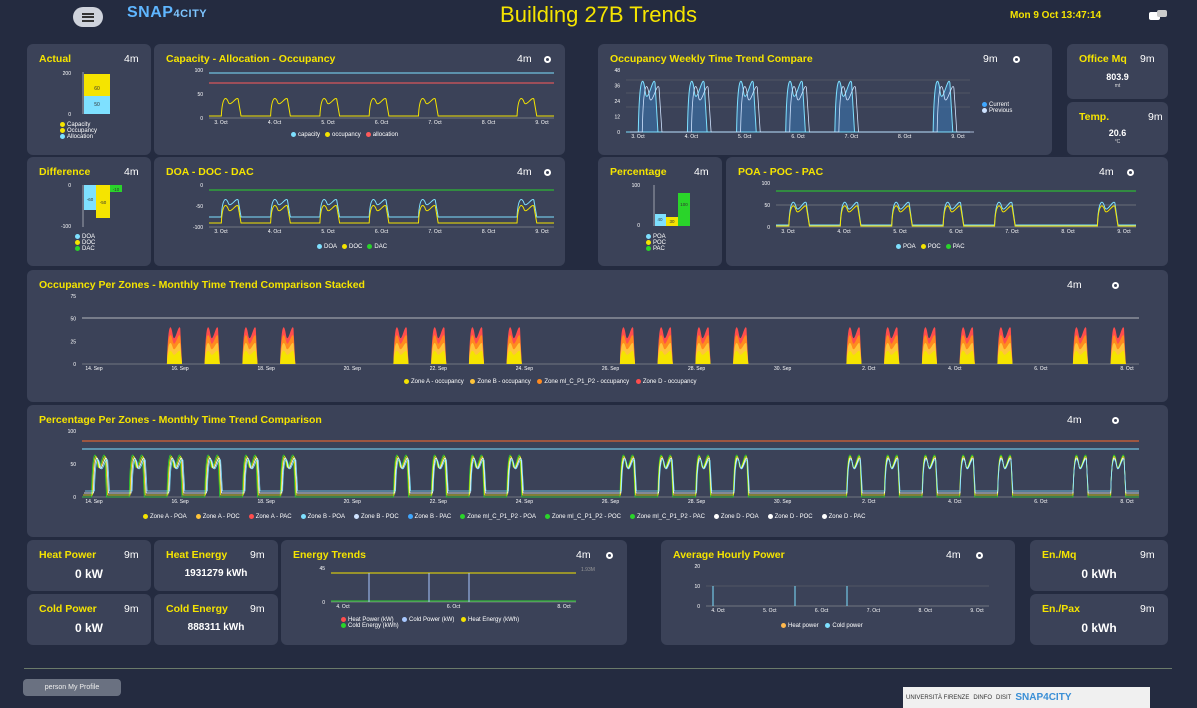  Describe the element at coordinates (165, 517) in the screenshot. I see `legend-item: Zone A - POA` at that location.